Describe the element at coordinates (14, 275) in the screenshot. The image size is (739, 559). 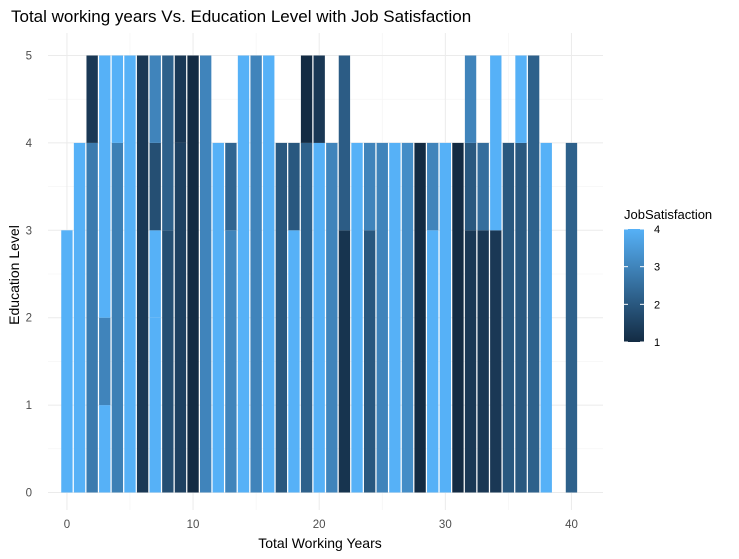
I see `y-axis-label: Education Level` at that location.